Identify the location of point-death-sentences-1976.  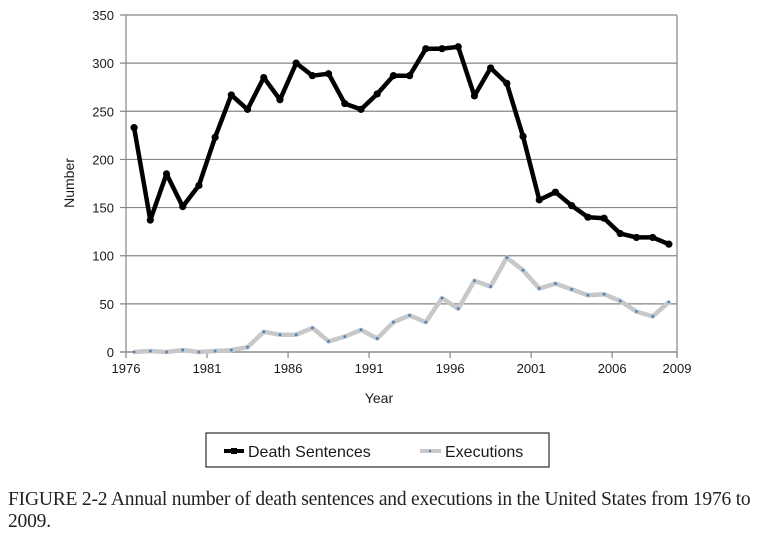
(134, 128).